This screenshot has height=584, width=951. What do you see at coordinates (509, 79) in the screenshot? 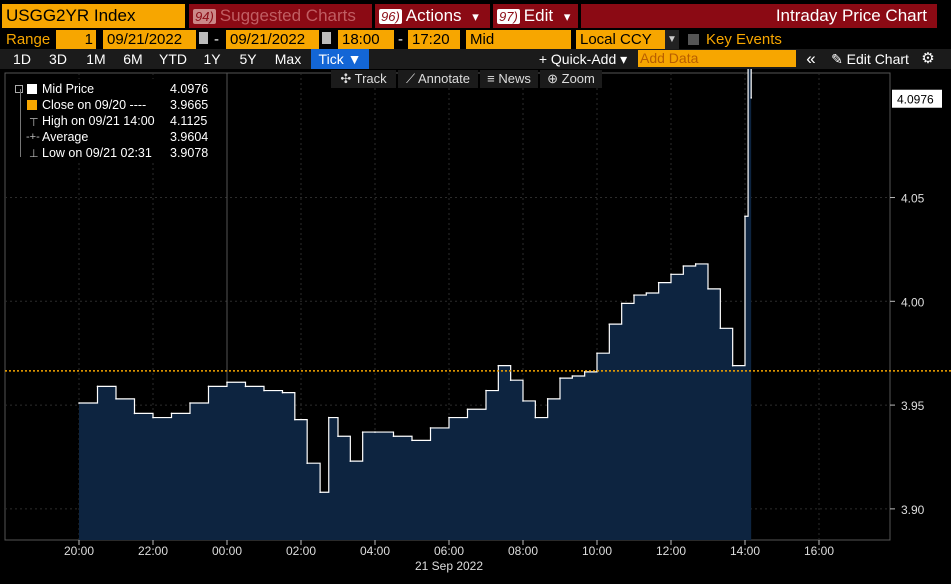
I see `news-tool: ≡ News` at bounding box center [509, 79].